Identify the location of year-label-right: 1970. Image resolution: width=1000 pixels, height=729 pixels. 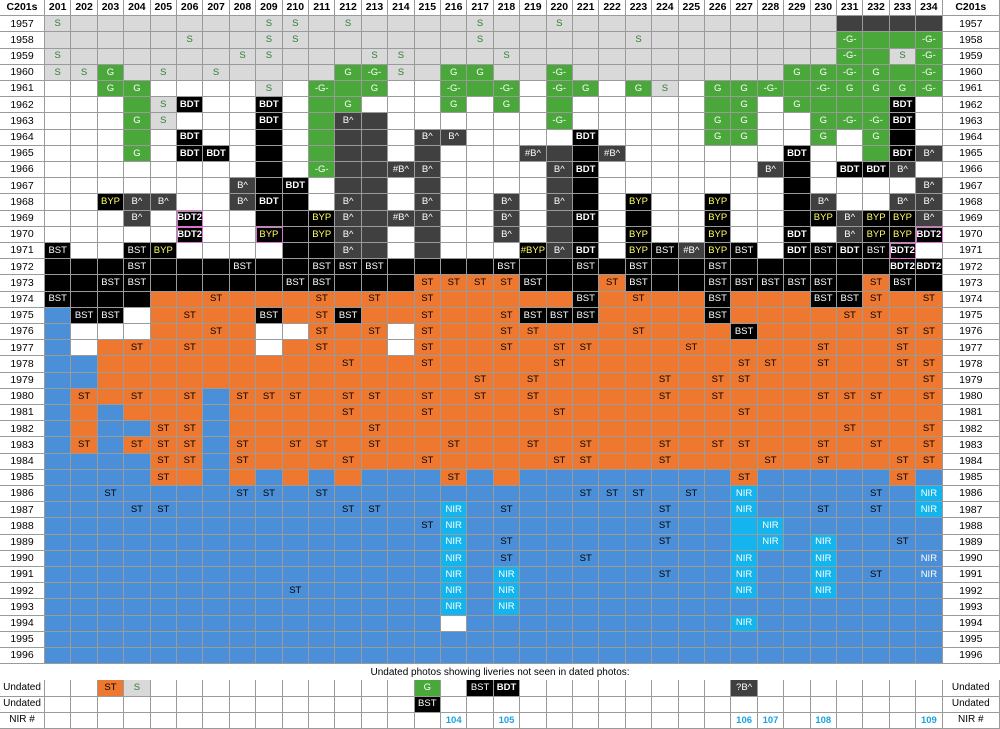
(971, 234).